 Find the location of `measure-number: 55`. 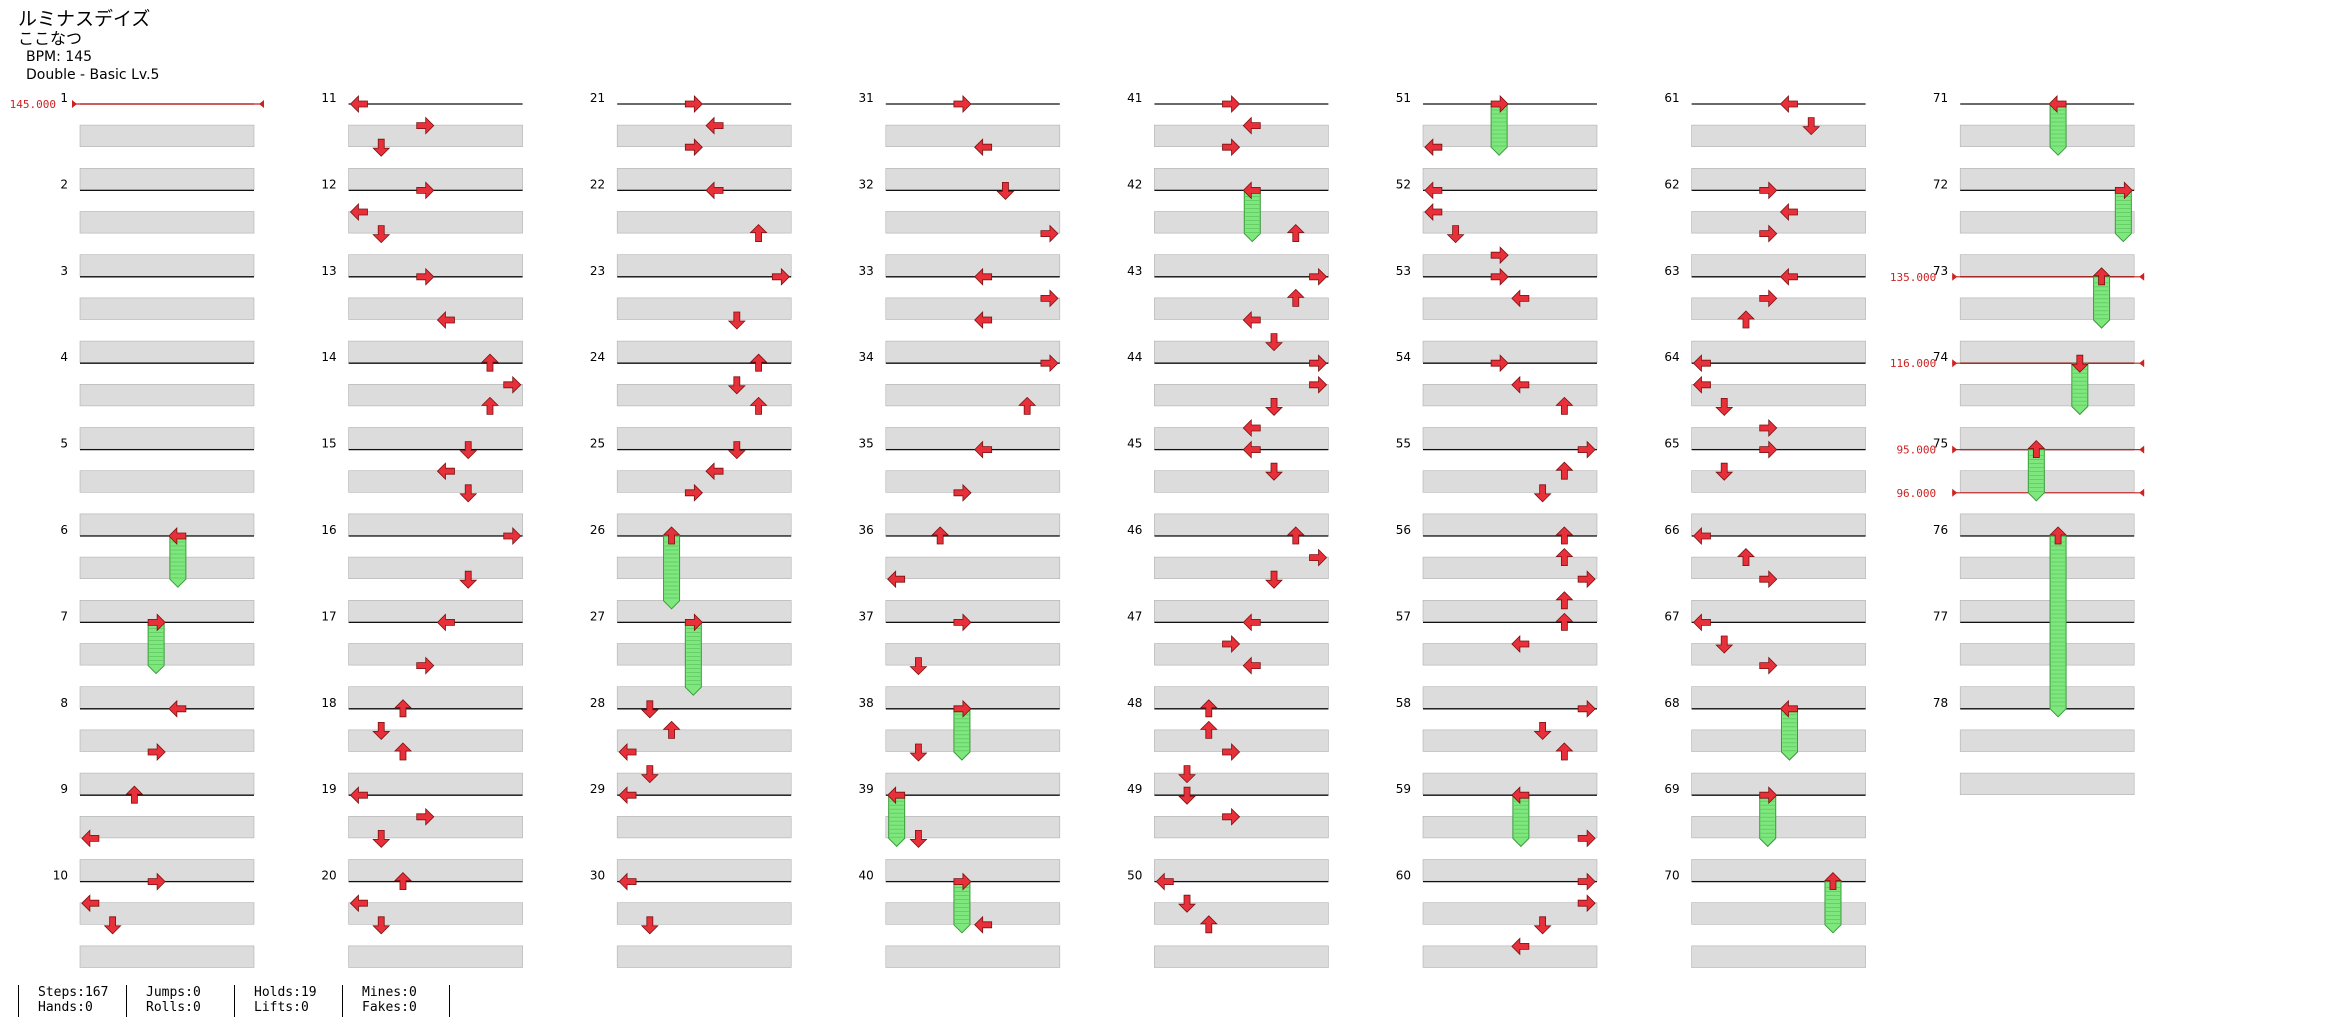

measure-number: 55 is located at coordinates (1403, 444).